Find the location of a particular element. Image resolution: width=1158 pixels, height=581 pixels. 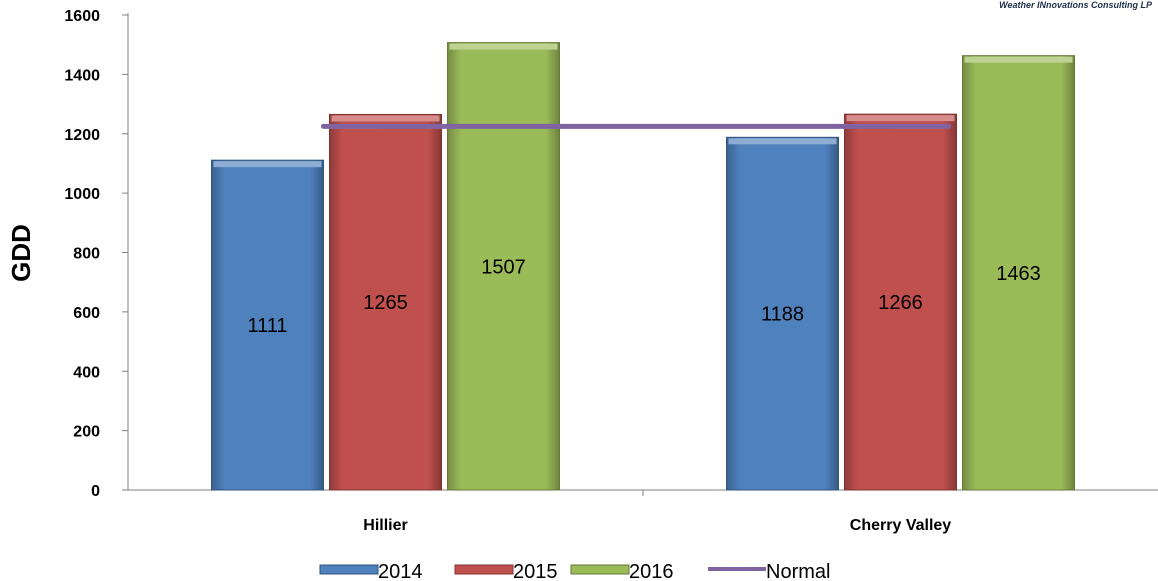

category-label: Cherry Valley is located at coordinates (901, 525).